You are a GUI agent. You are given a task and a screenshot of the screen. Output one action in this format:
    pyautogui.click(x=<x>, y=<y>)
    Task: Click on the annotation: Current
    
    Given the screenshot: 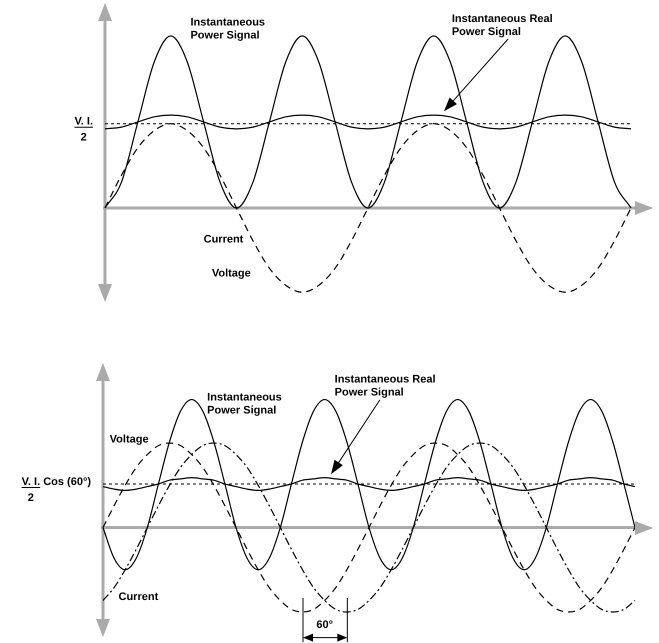 What is the action you would take?
    pyautogui.click(x=224, y=239)
    